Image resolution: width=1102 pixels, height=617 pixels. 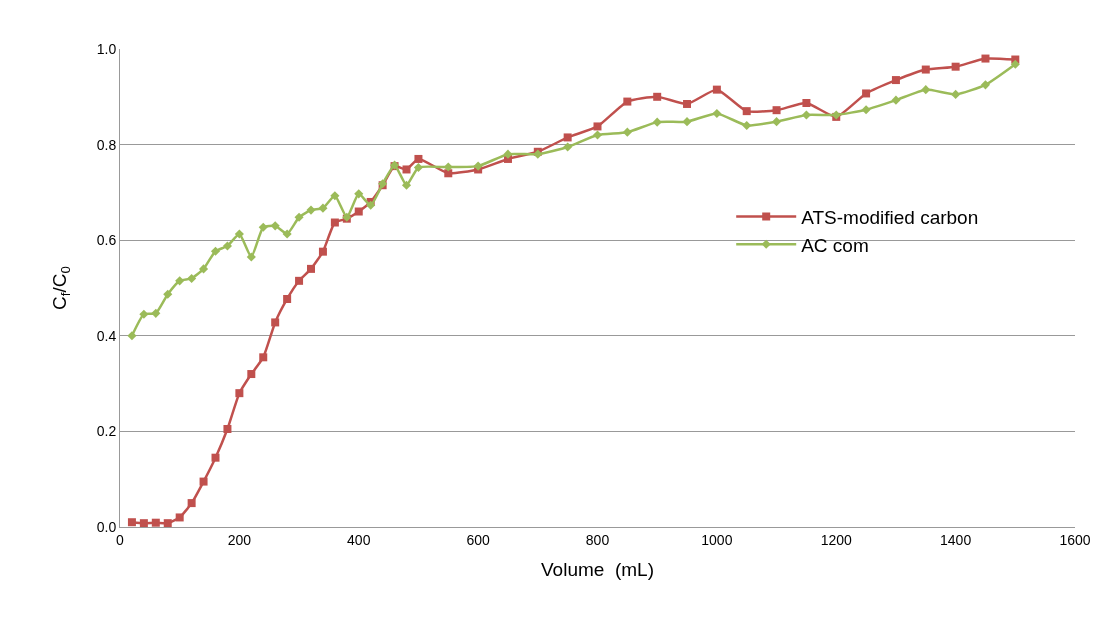 What do you see at coordinates (1075, 539) in the screenshot?
I see `x-tick-label: 1600` at bounding box center [1075, 539].